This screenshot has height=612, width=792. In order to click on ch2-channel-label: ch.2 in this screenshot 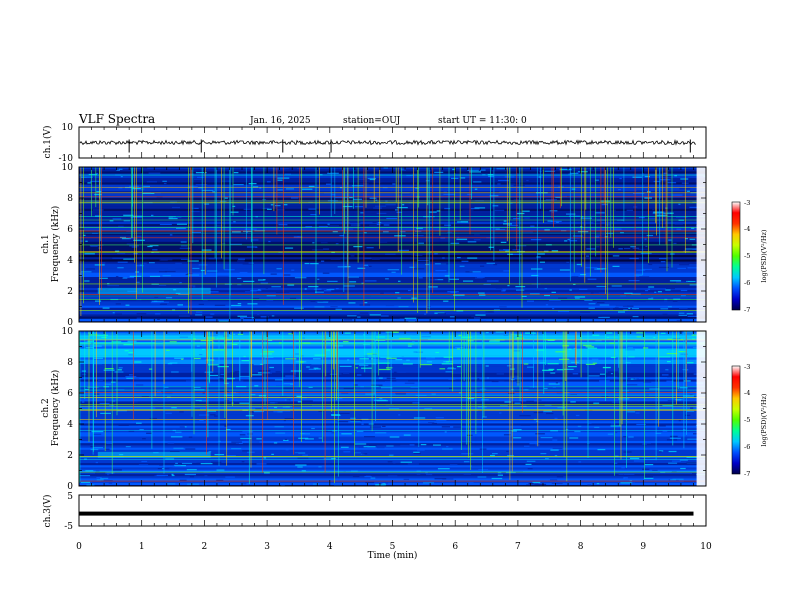, I will do `click(46, 407)`.